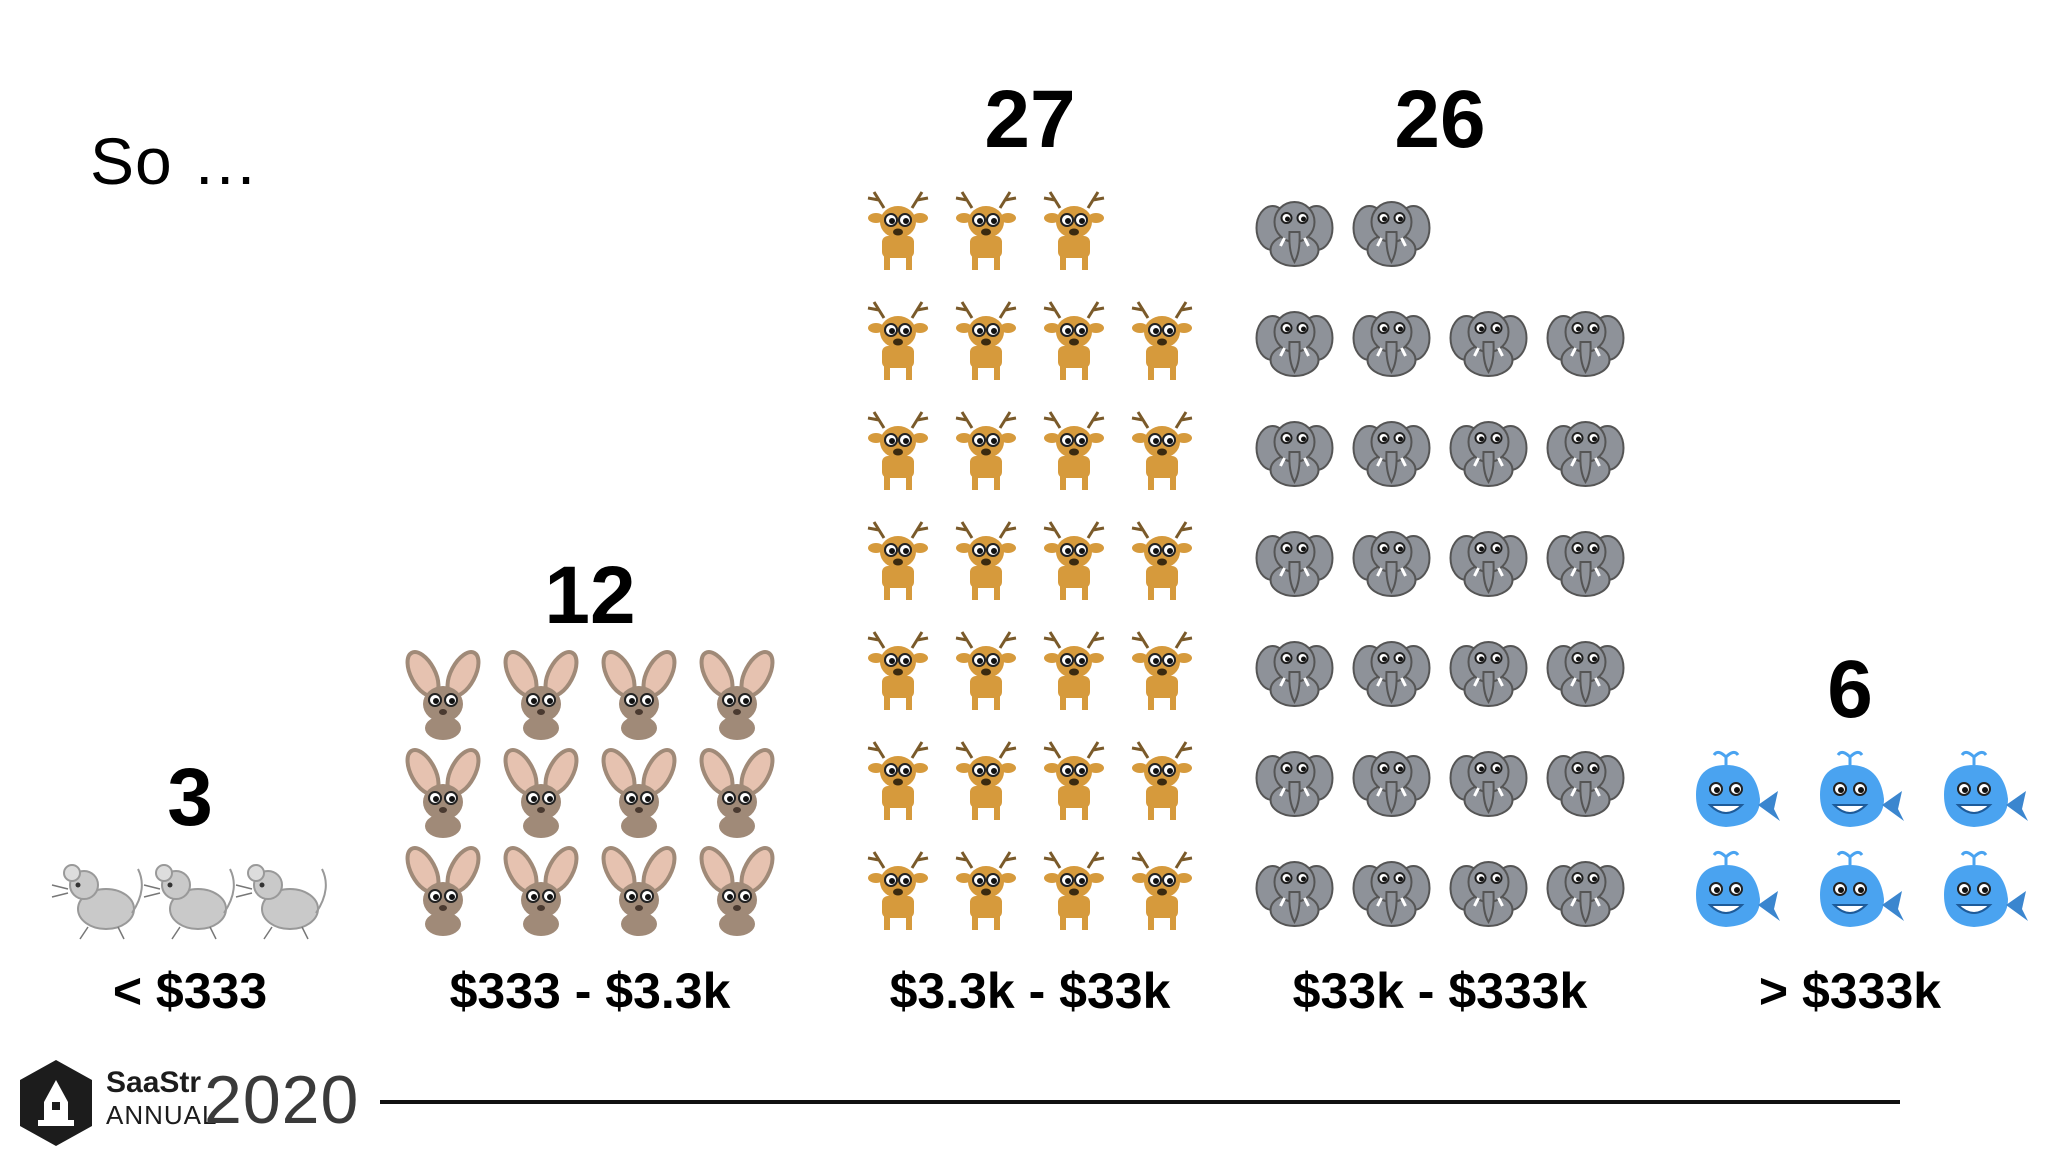  I want to click on bucket-count-label: 6, so click(1850, 689).